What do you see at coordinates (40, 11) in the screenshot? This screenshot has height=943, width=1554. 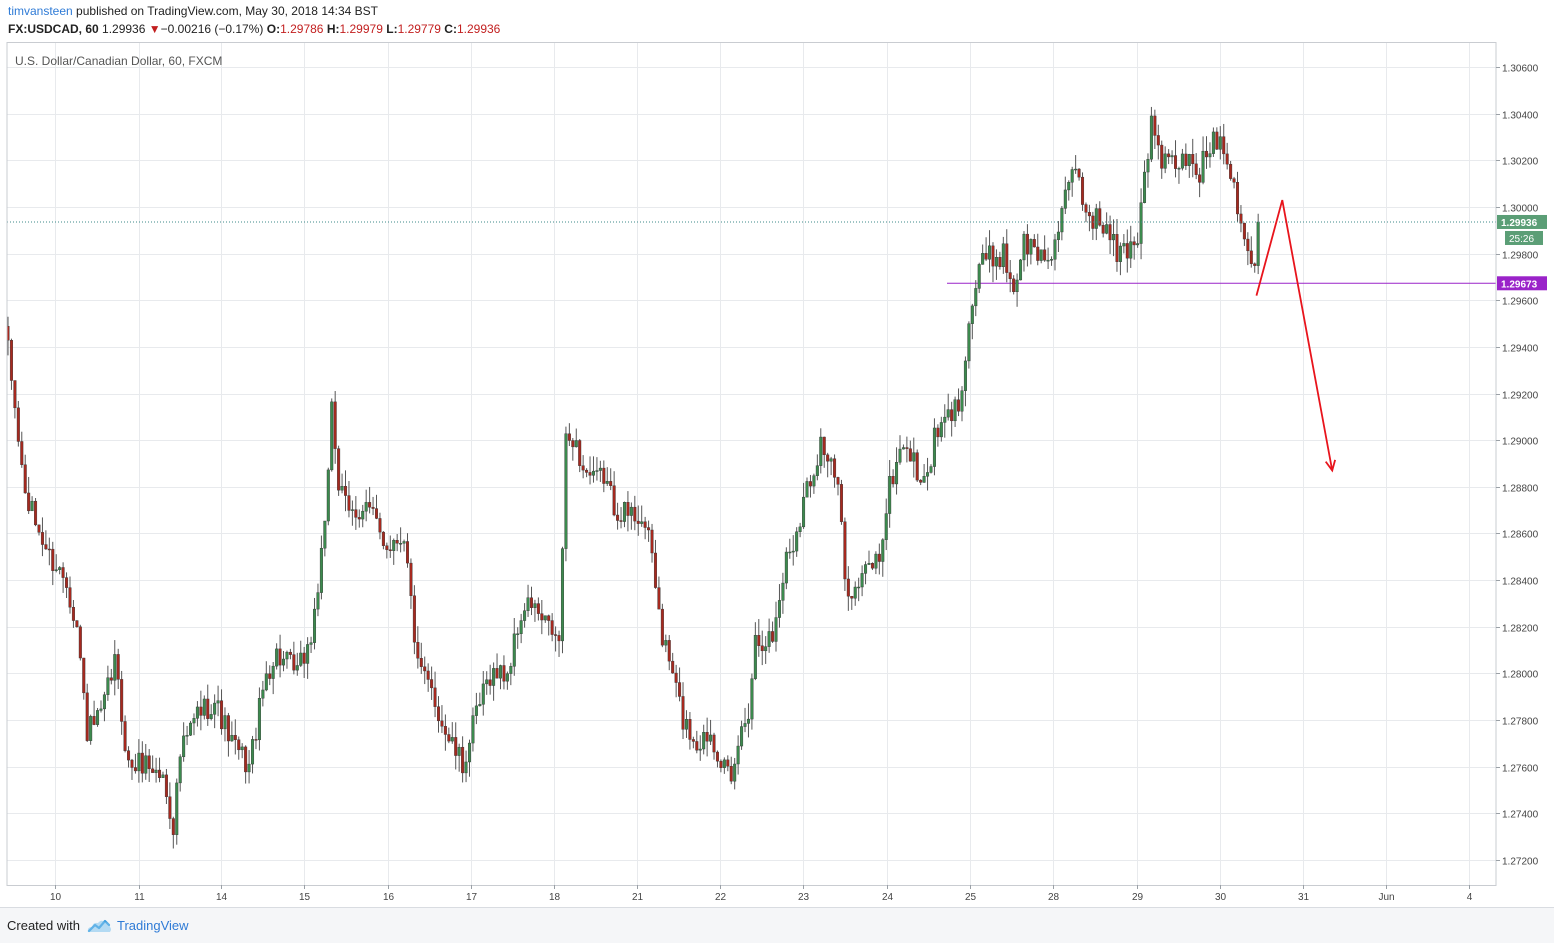 I see `username-link: timvansteen` at bounding box center [40, 11].